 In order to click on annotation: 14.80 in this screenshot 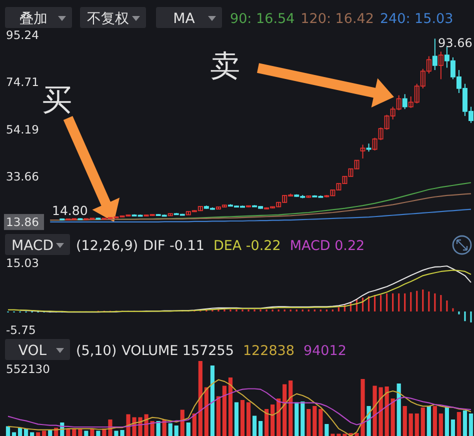, I will do `click(70, 210)`.